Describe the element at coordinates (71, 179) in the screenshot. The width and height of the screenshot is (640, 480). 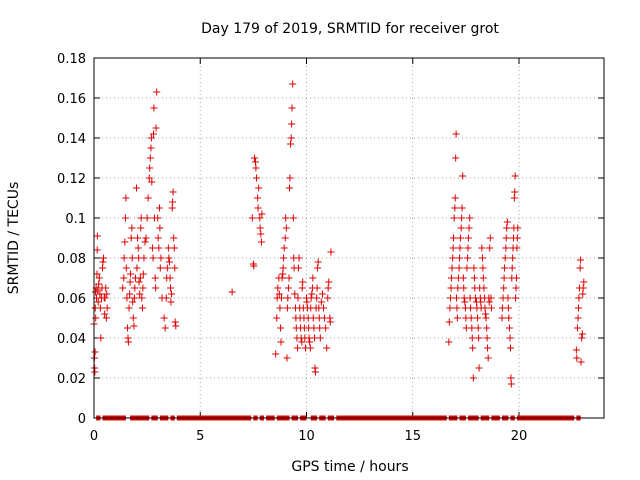
I see `y-tick-label: 0.12` at that location.